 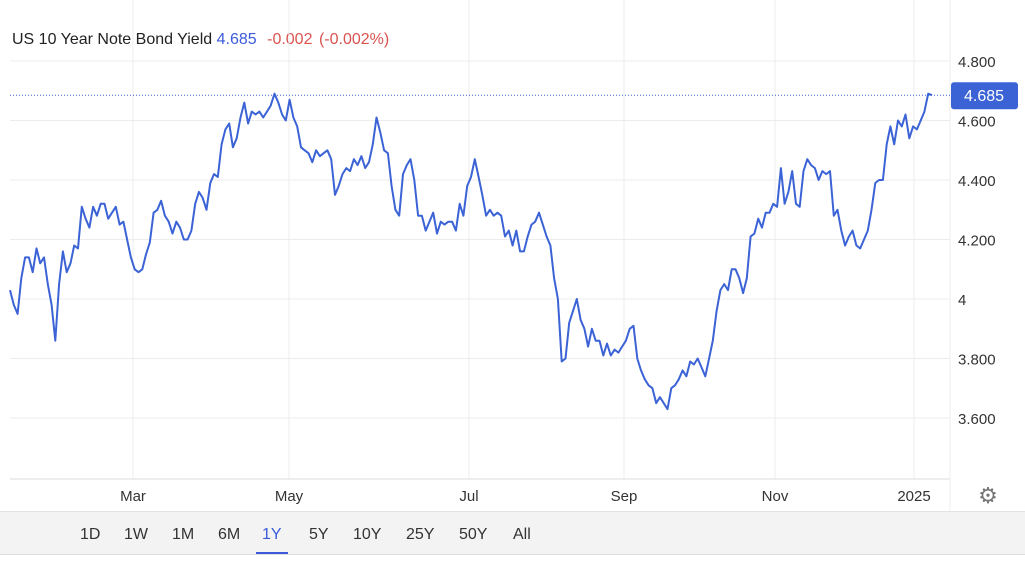 I want to click on last-value-badge, so click(x=984, y=96).